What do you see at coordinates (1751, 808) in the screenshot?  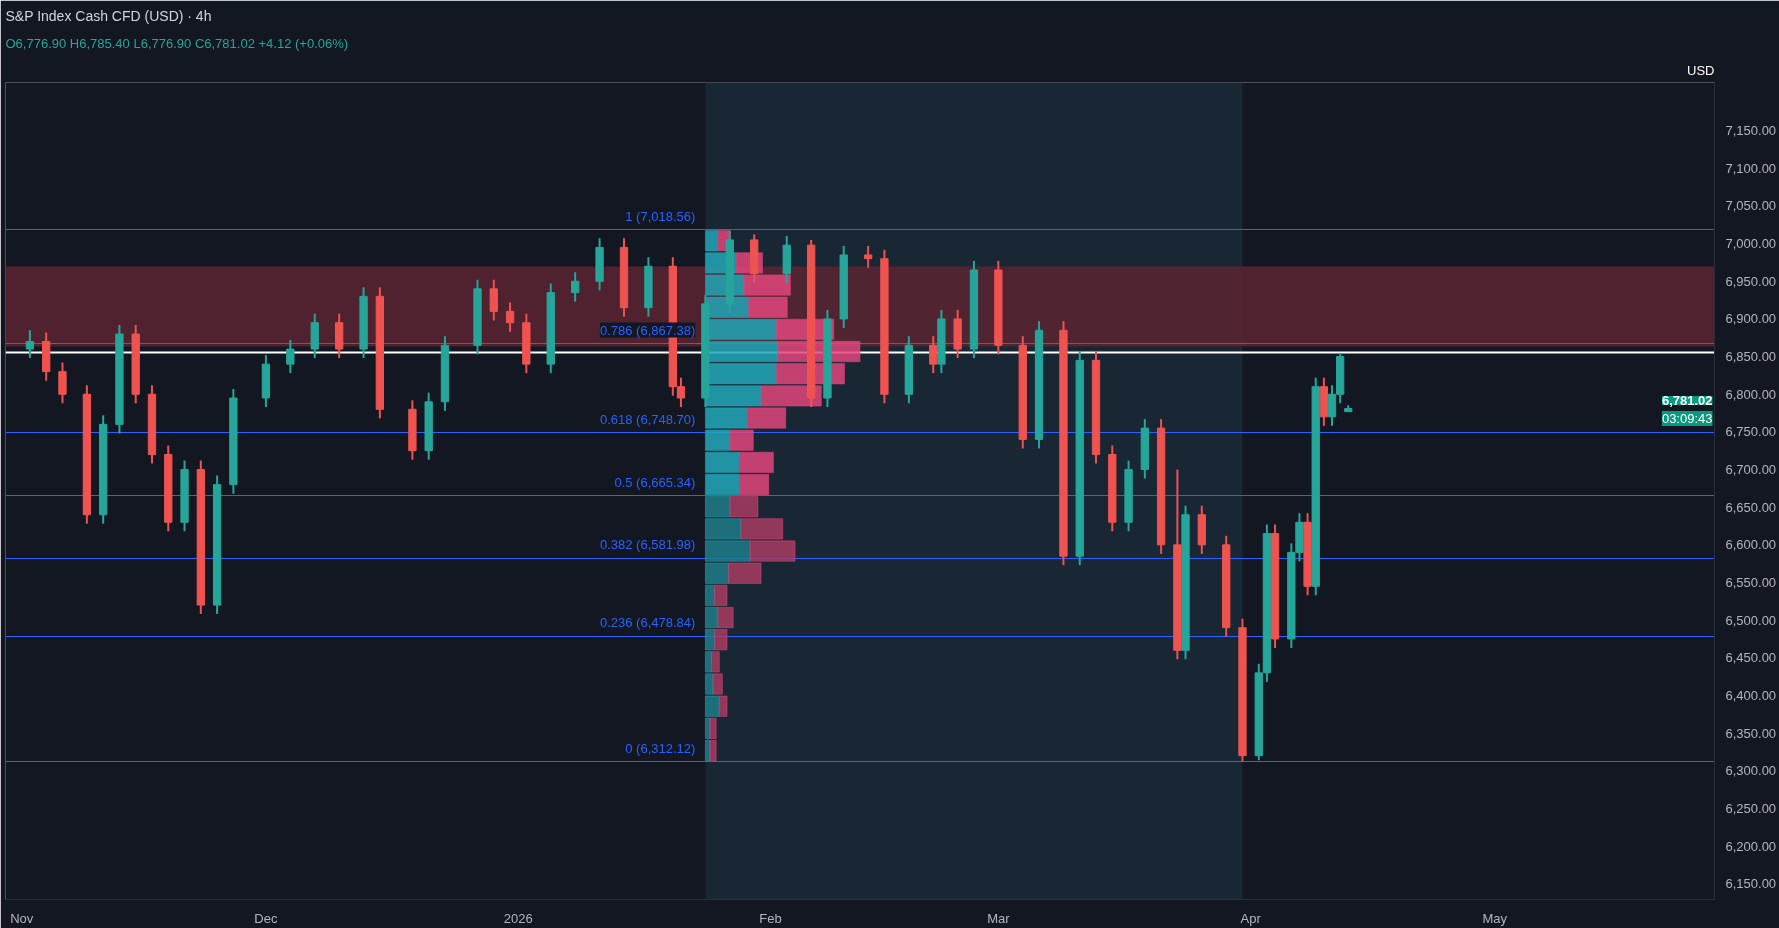 I see `y-tick-label: 6,250.00` at bounding box center [1751, 808].